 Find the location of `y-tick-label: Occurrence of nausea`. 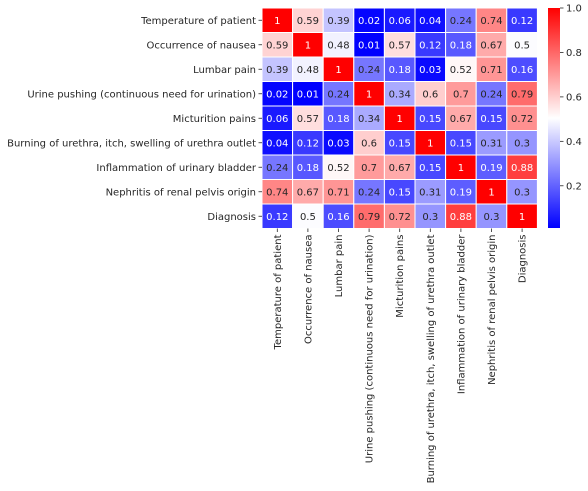

y-tick-label: Occurrence of nausea is located at coordinates (201, 45).